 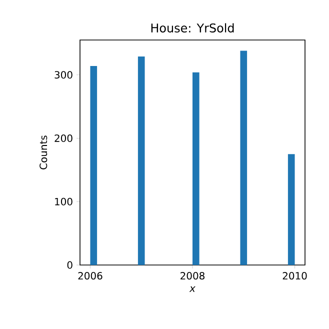 What do you see at coordinates (63, 202) in the screenshot?
I see `y-tick-label: 100` at bounding box center [63, 202].